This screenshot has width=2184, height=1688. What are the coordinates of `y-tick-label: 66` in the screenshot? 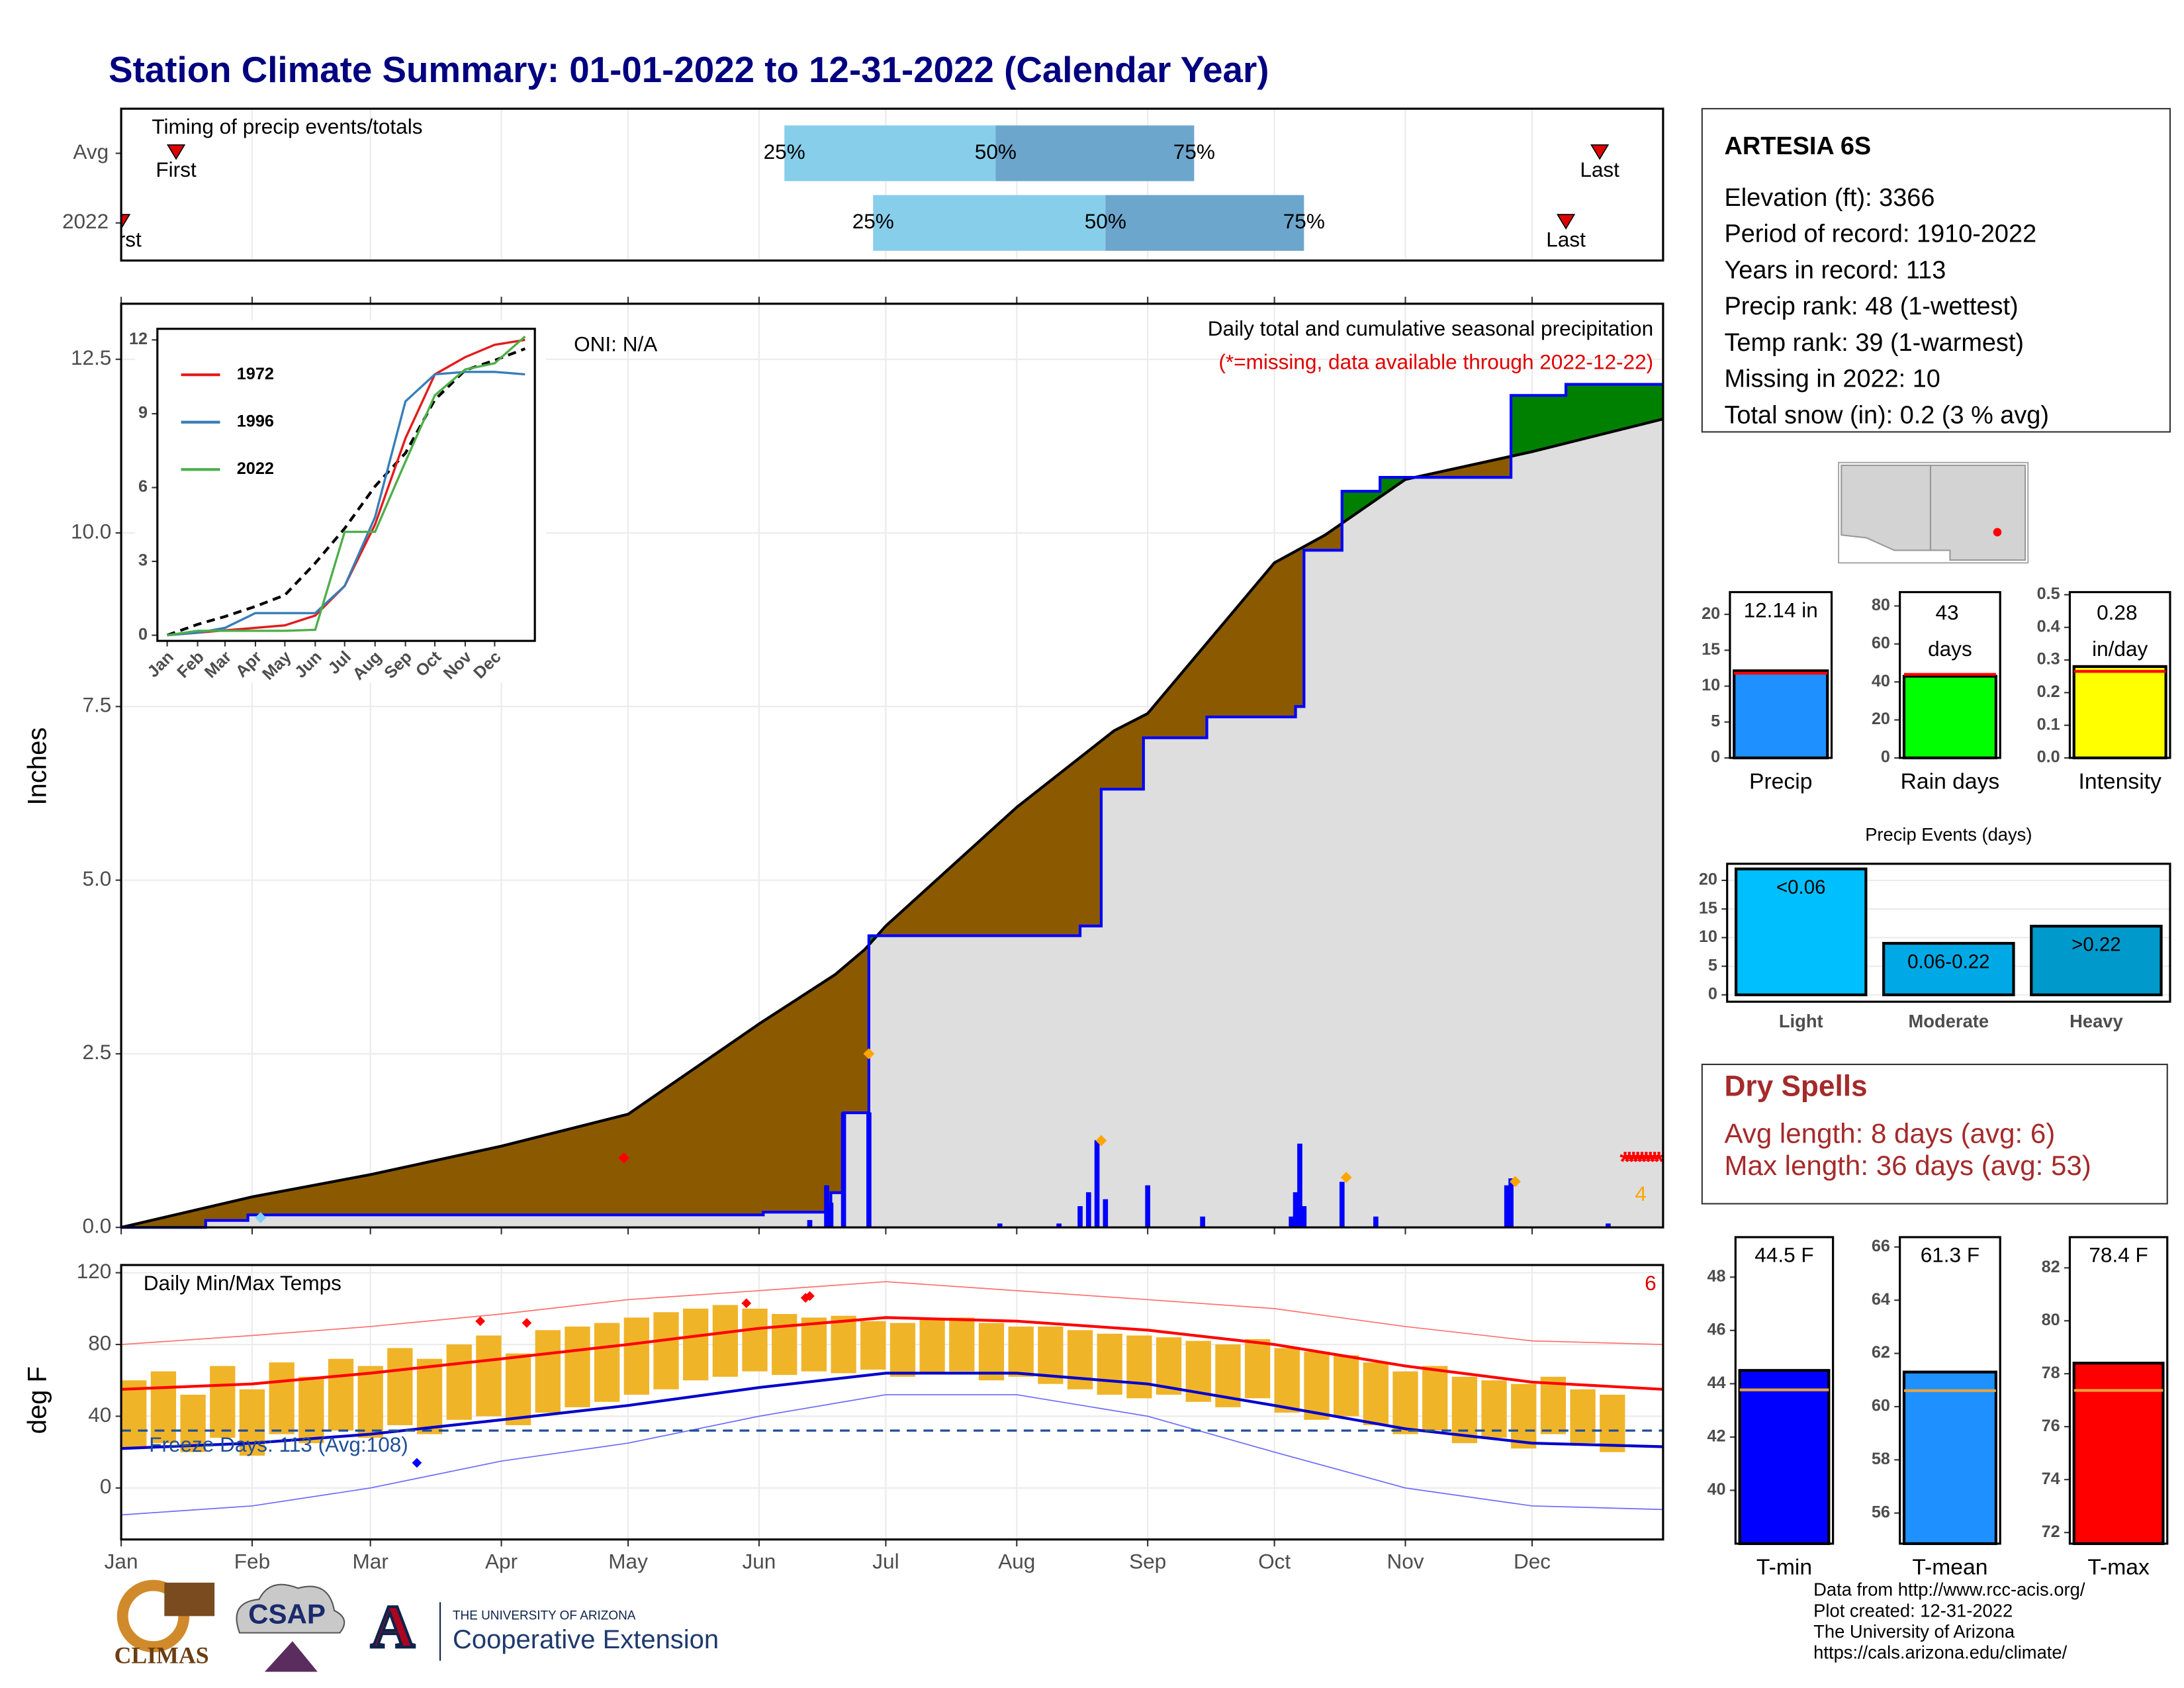 It's located at (1881, 1246).